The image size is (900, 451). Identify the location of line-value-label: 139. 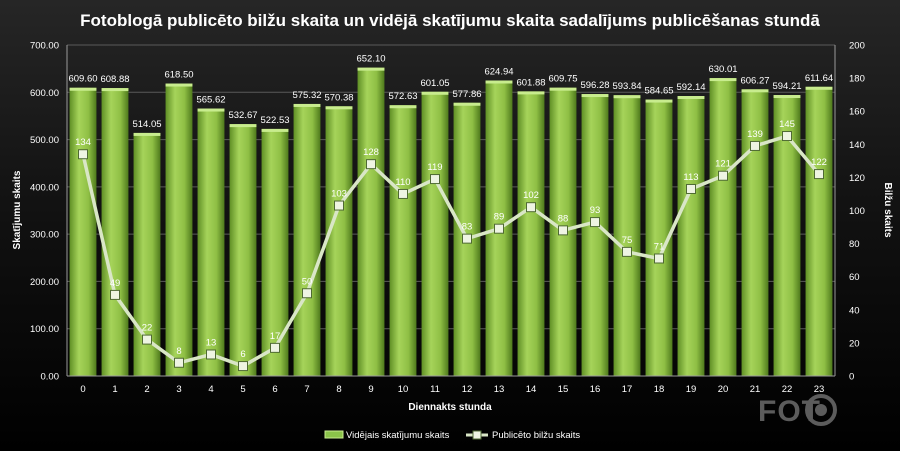
(755, 134).